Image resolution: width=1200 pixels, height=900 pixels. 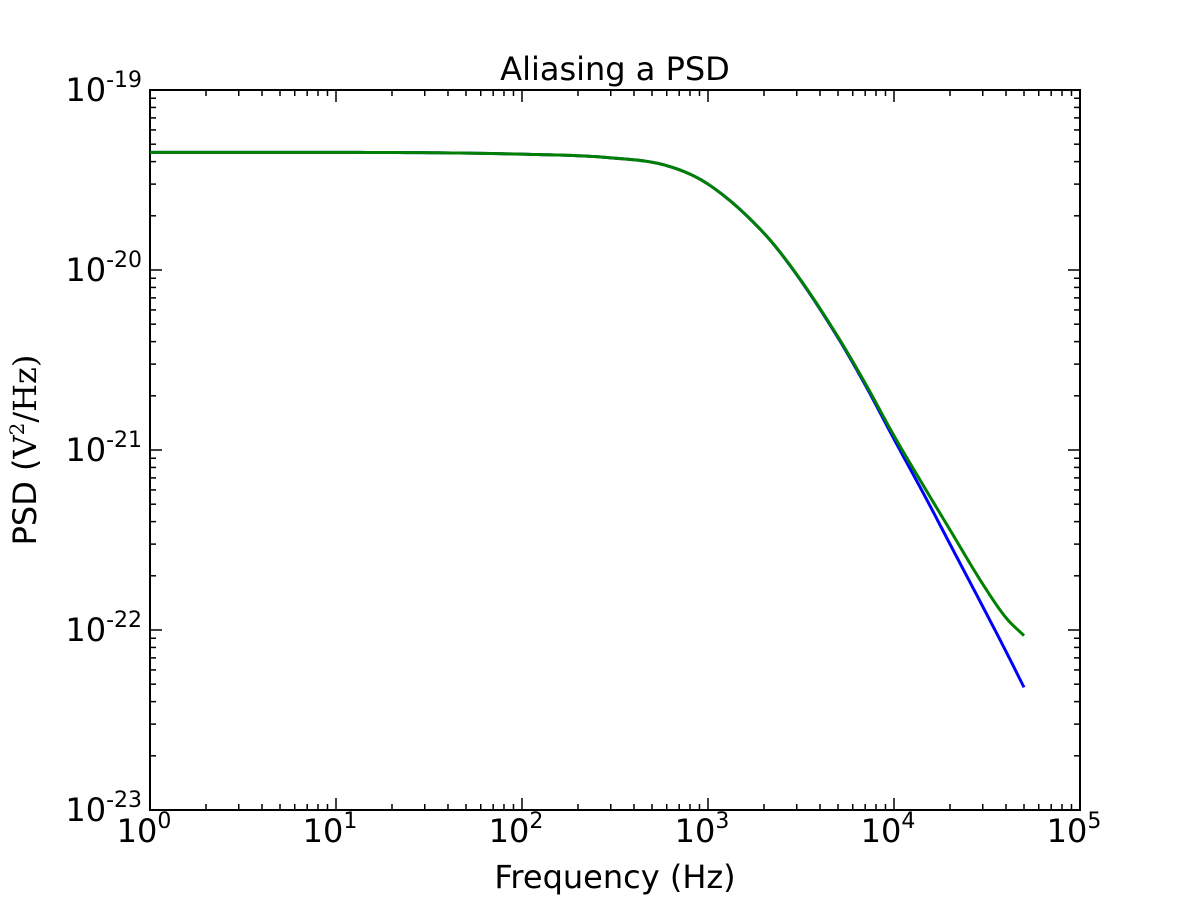 What do you see at coordinates (614, 877) in the screenshot?
I see `x-axis-label: Frequency (Hz)` at bounding box center [614, 877].